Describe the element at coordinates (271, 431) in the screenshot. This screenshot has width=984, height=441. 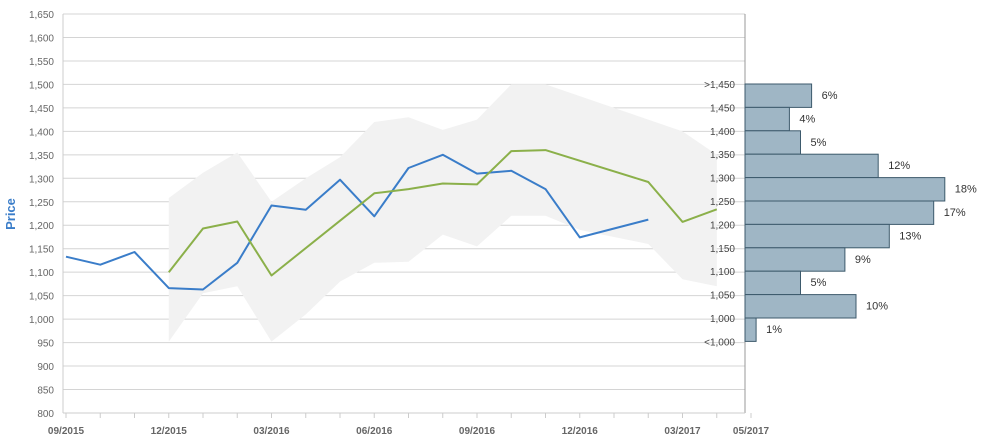
I see `x-tick-label: 03/2016` at that location.